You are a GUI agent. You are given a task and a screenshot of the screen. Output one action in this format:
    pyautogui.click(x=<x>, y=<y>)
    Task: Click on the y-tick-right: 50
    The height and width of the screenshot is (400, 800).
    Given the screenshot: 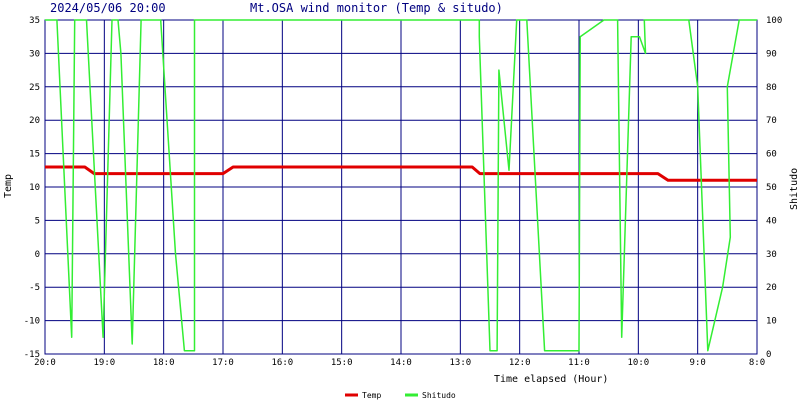 What is the action you would take?
    pyautogui.click(x=771, y=188)
    